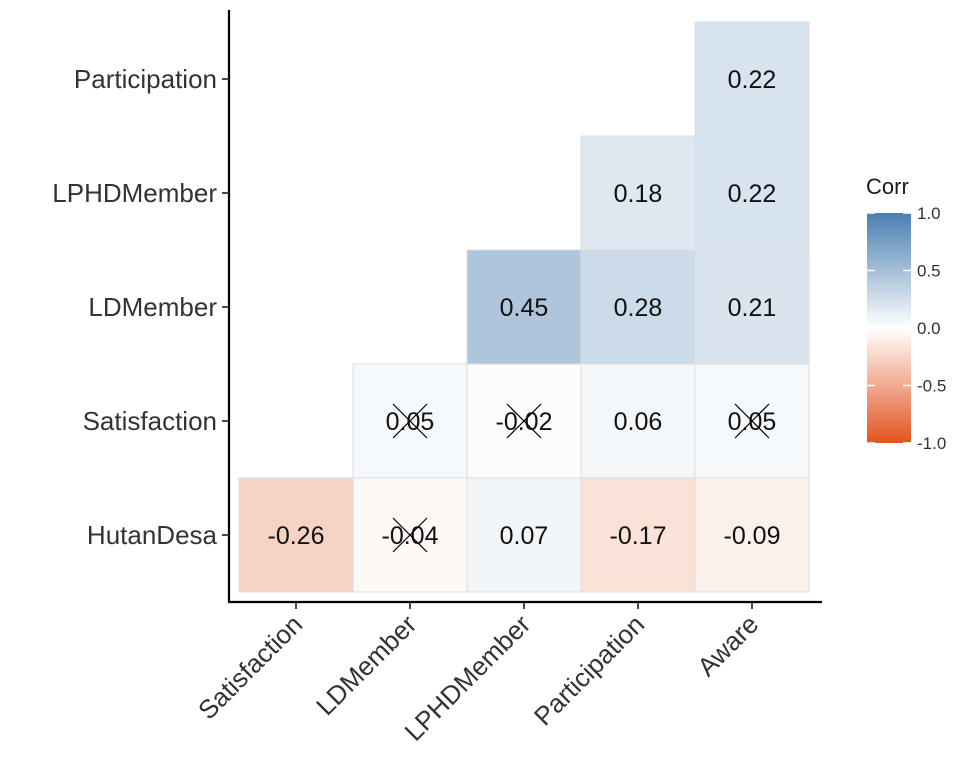  Describe the element at coordinates (929, 328) in the screenshot. I see `legend-tick-label: 0.0` at that location.